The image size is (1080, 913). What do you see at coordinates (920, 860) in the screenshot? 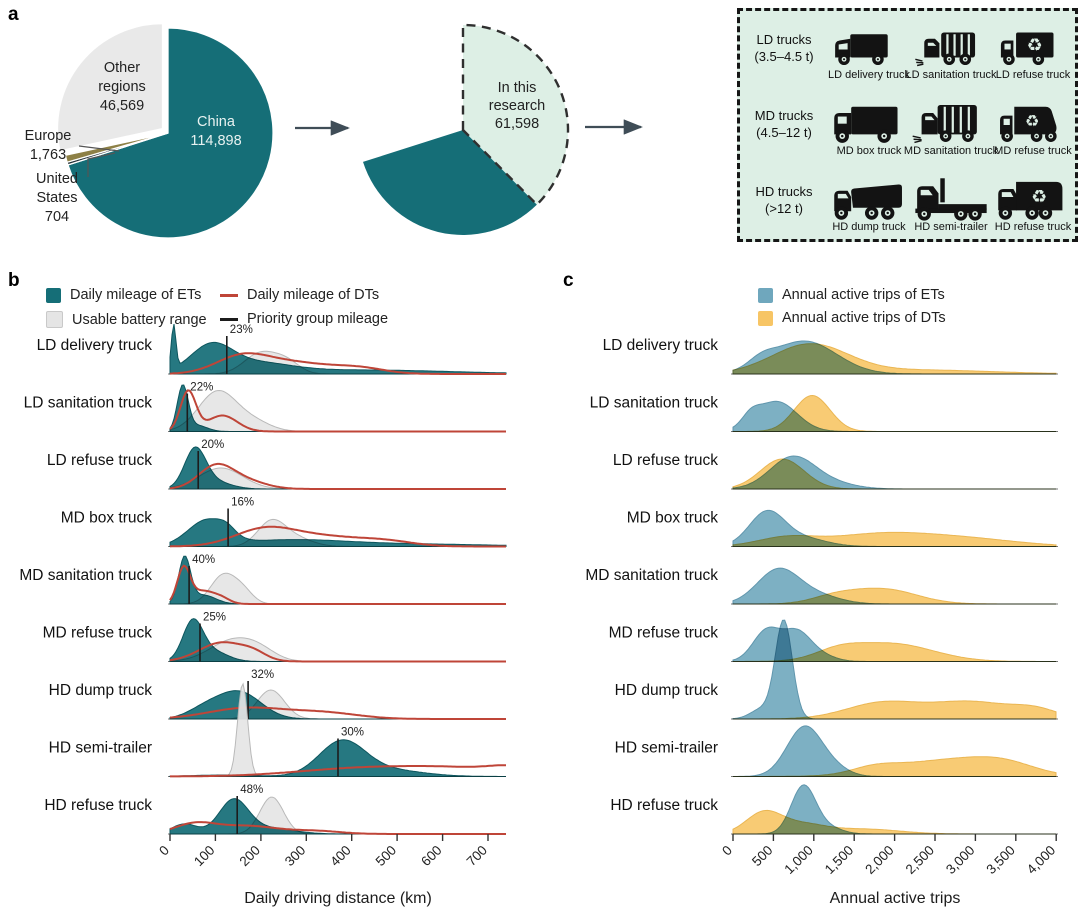
I see `svg-text: 2,500` at bounding box center [920, 860].